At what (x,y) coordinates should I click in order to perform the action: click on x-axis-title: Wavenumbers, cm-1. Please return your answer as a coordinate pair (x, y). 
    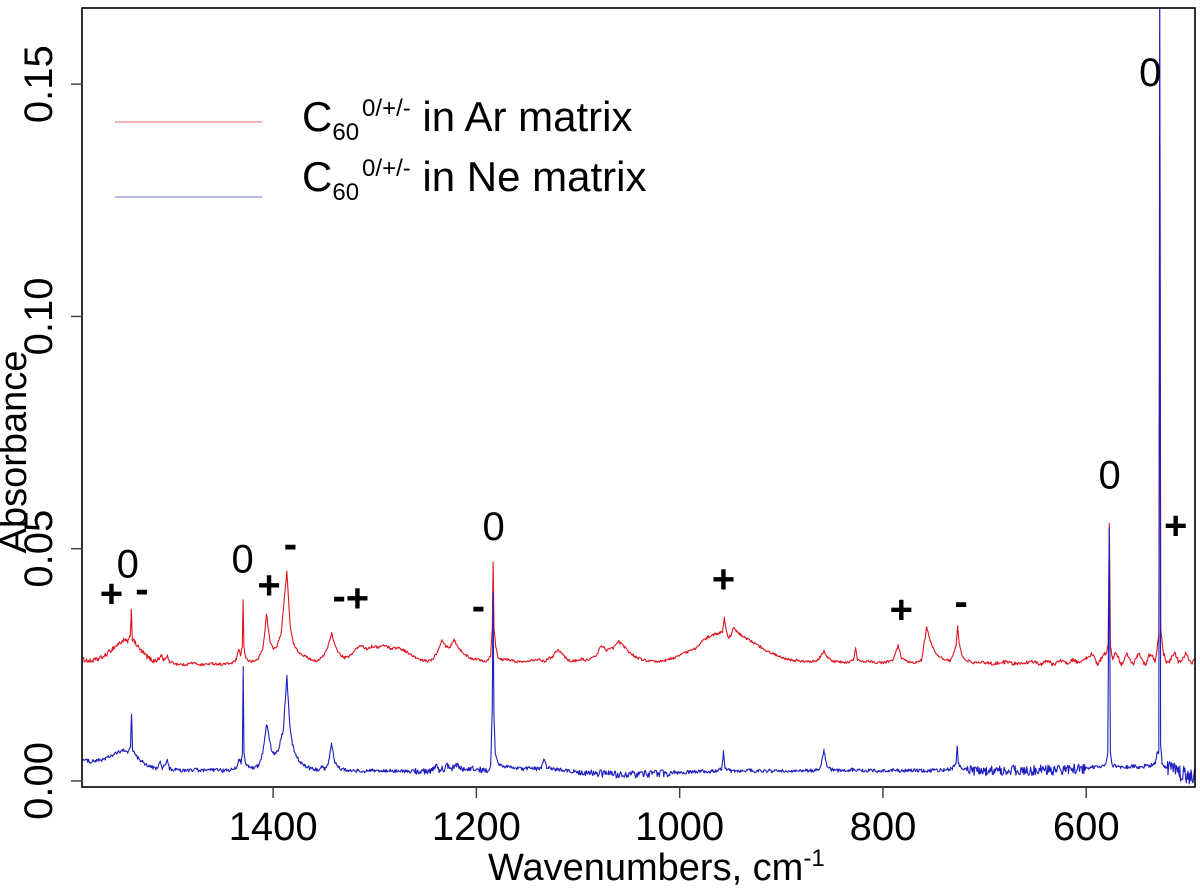
    Looking at the image, I should click on (656, 867).